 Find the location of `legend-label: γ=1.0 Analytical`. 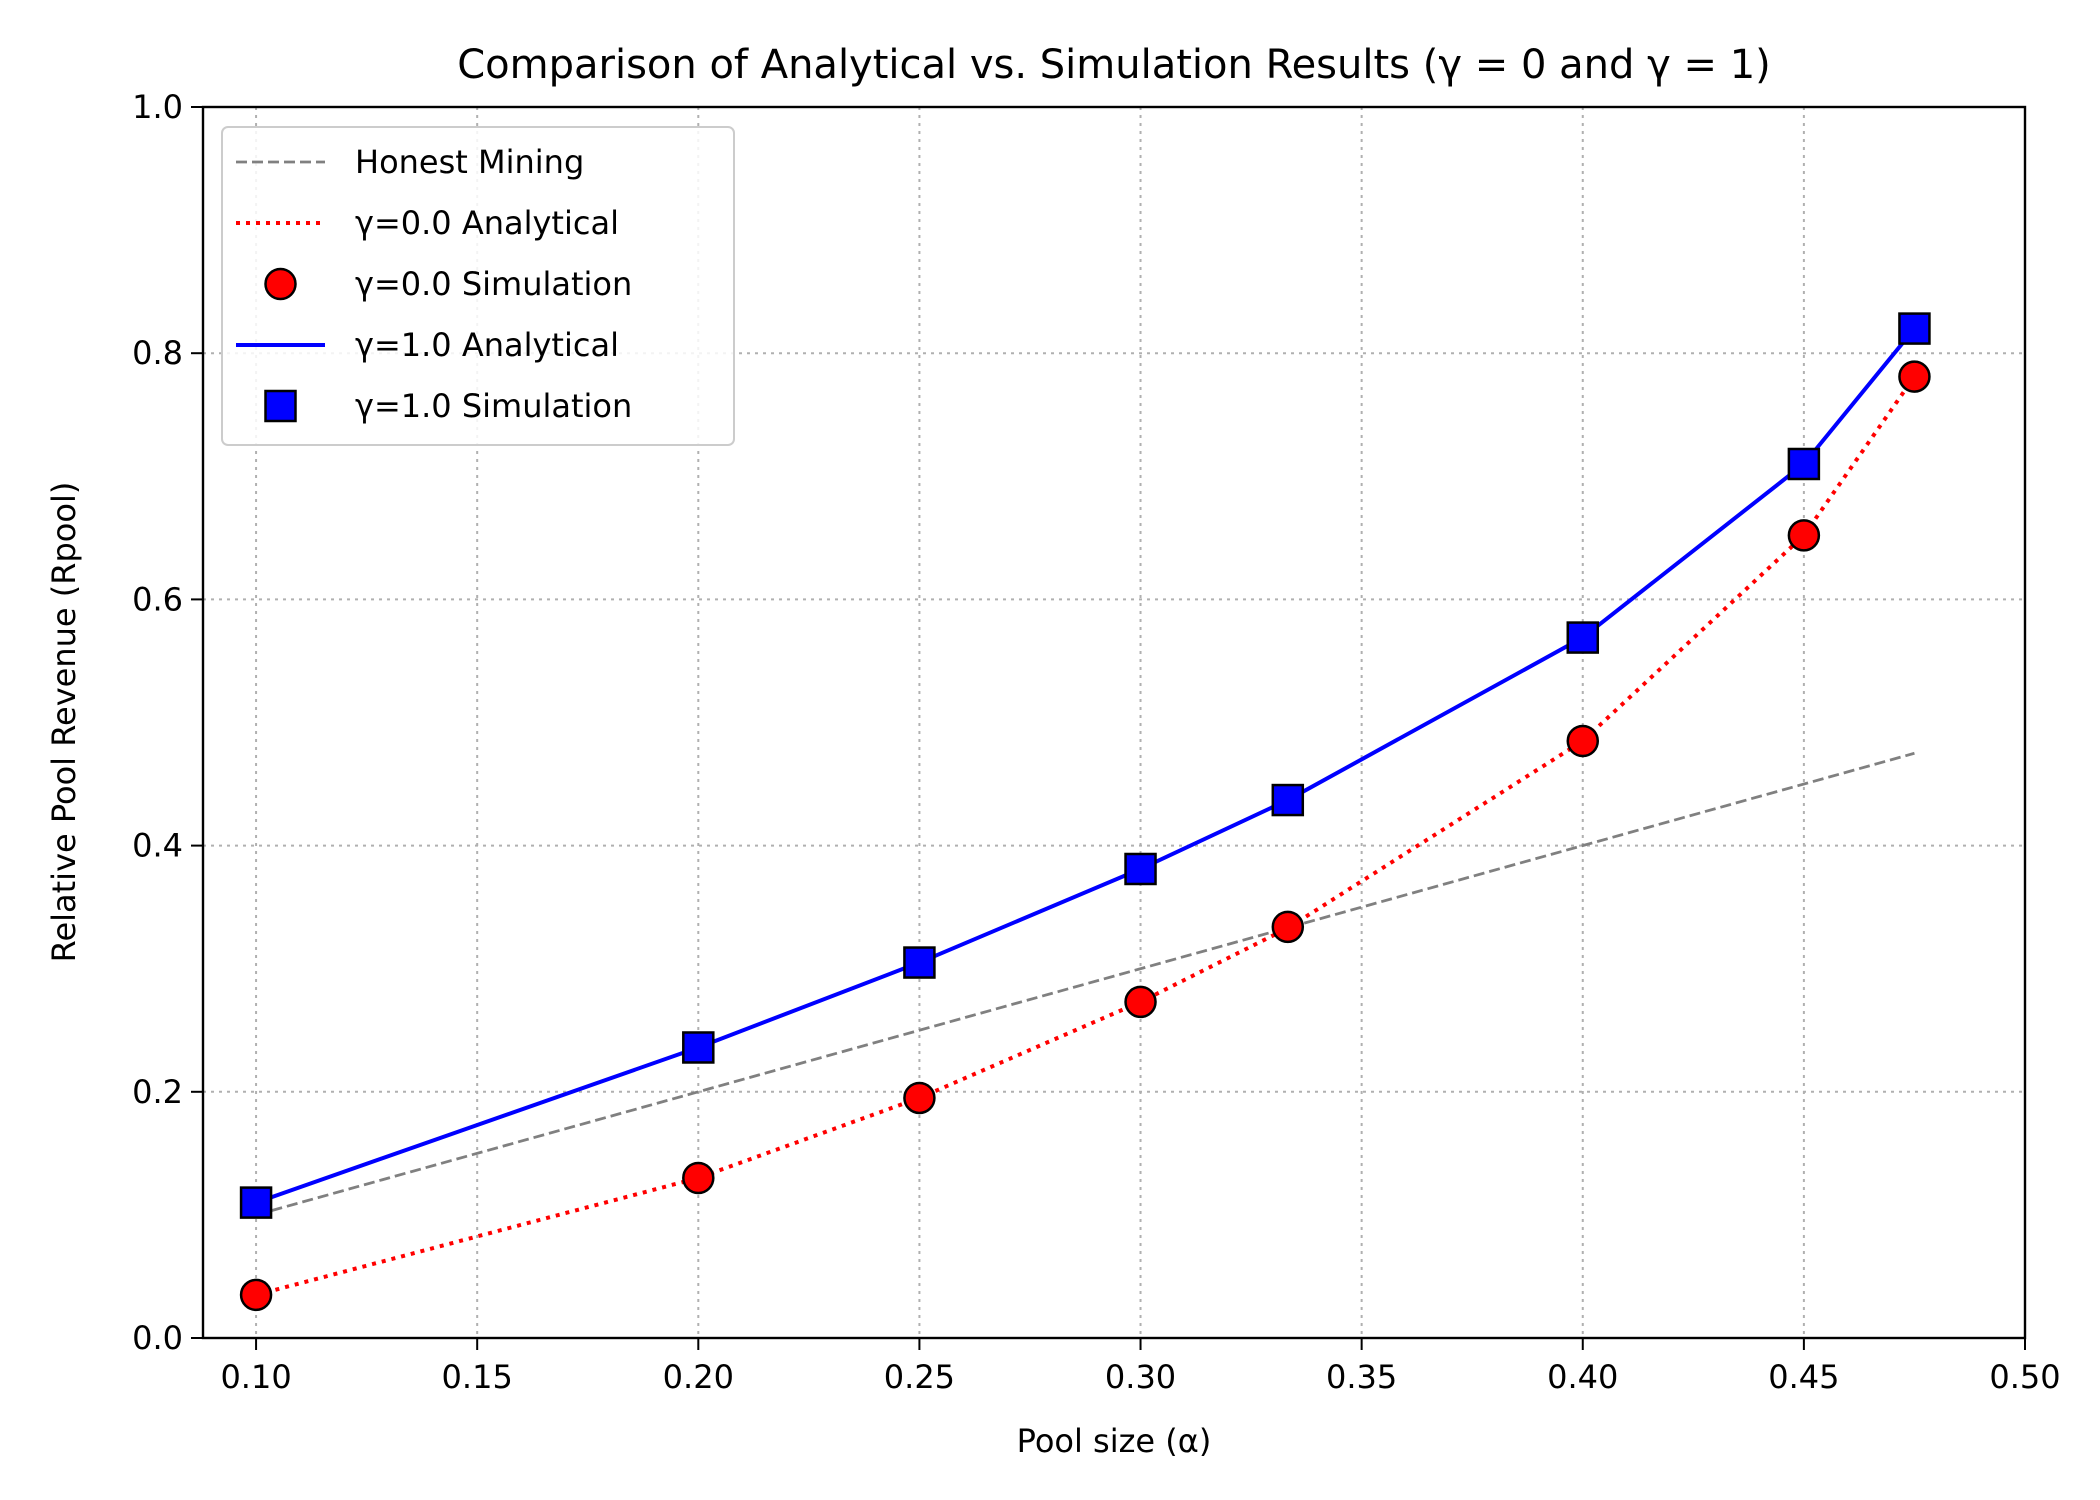

legend-label: γ=1.0 Analytical is located at coordinates (487, 345).